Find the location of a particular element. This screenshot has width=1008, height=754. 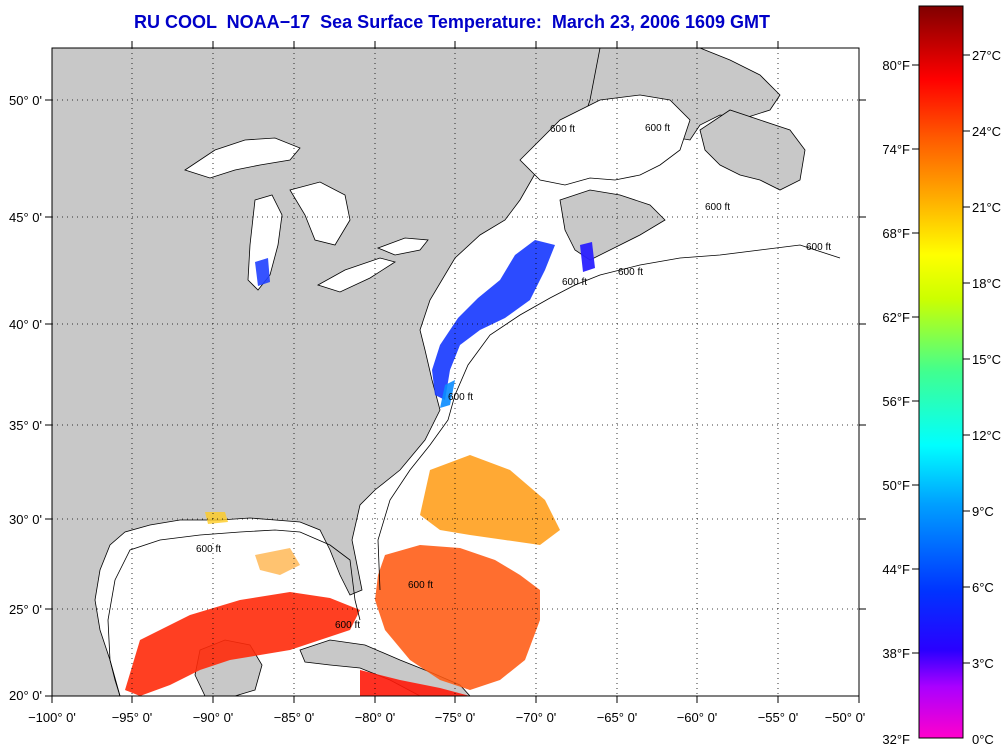

lon-tick-label: −90° 0' is located at coordinates (213, 717).